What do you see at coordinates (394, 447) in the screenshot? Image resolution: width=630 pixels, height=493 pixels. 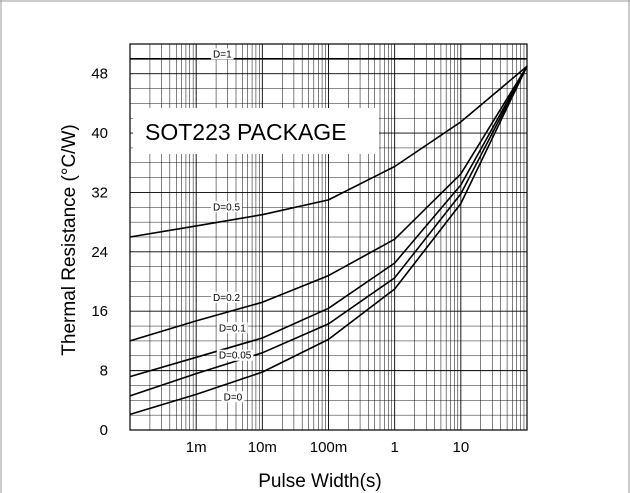 I see `x-tick-label: 1` at bounding box center [394, 447].